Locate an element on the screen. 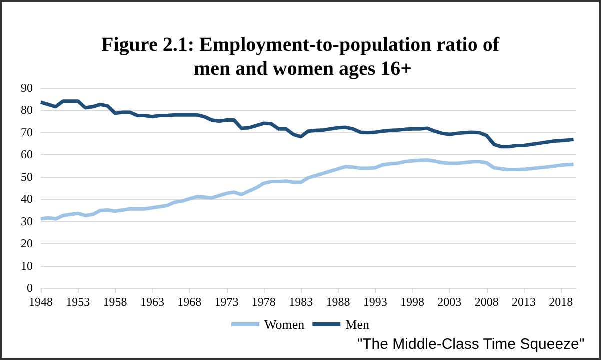  x-tick-label: 1988 is located at coordinates (338, 302).